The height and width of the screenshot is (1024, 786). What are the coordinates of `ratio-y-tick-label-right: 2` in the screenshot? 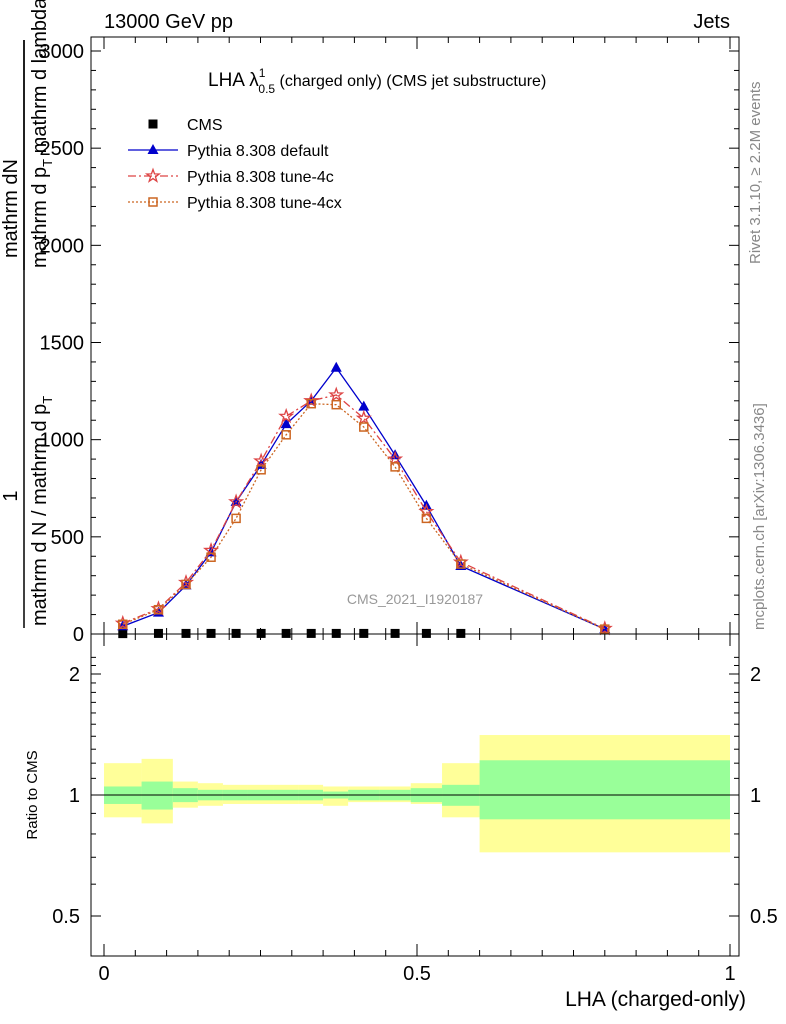 It's located at (755, 675).